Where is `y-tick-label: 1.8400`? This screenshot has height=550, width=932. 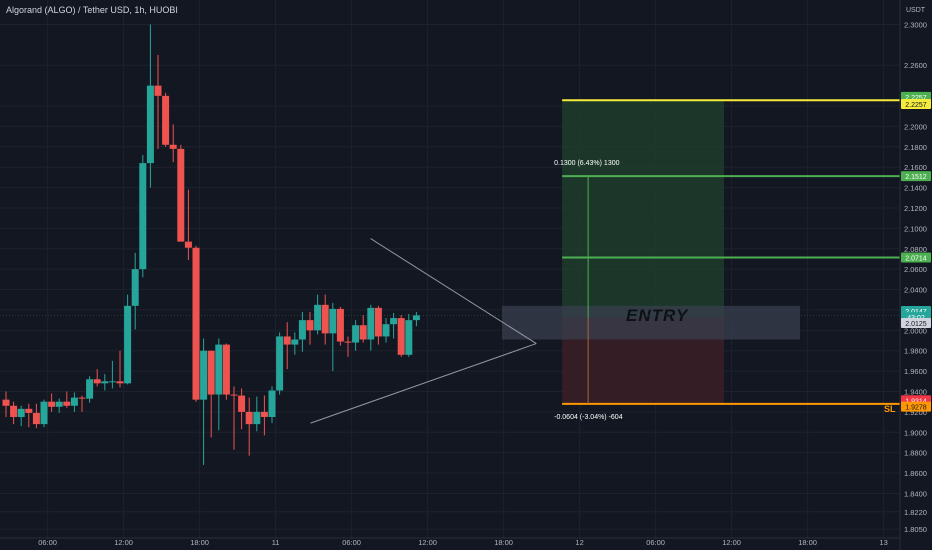
y-tick-label: 1.8400 is located at coordinates (915, 493).